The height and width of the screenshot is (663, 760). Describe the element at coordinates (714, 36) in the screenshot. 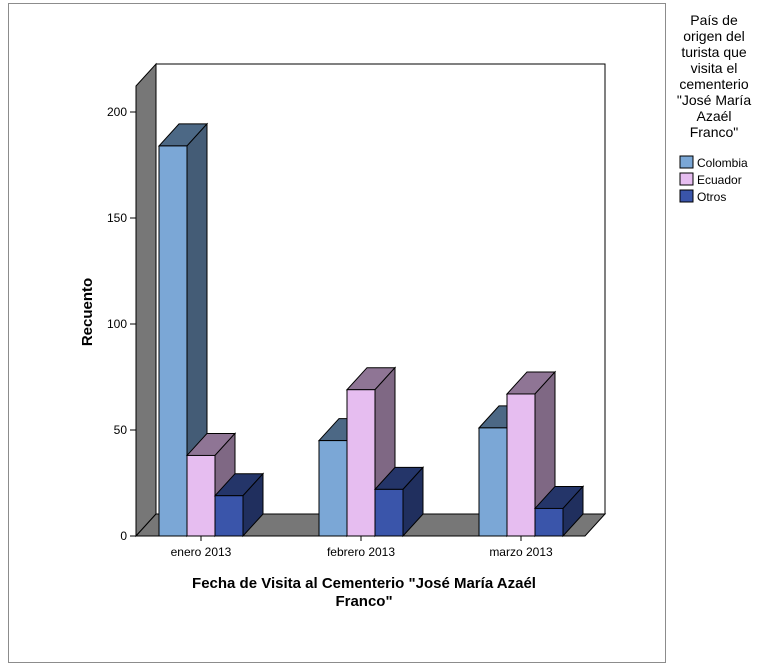

I see `legend-title-line: origen del` at that location.